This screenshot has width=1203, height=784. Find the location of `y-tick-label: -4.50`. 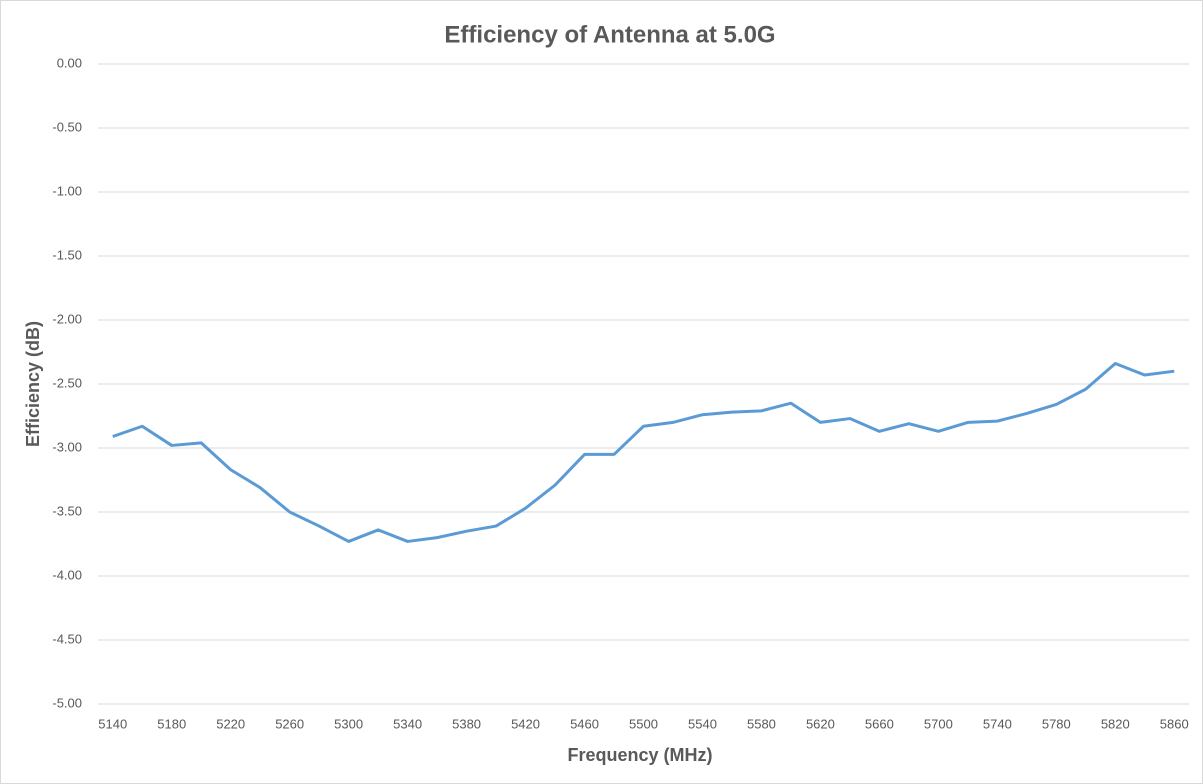

y-tick-label: -4.50 is located at coordinates (67, 638).